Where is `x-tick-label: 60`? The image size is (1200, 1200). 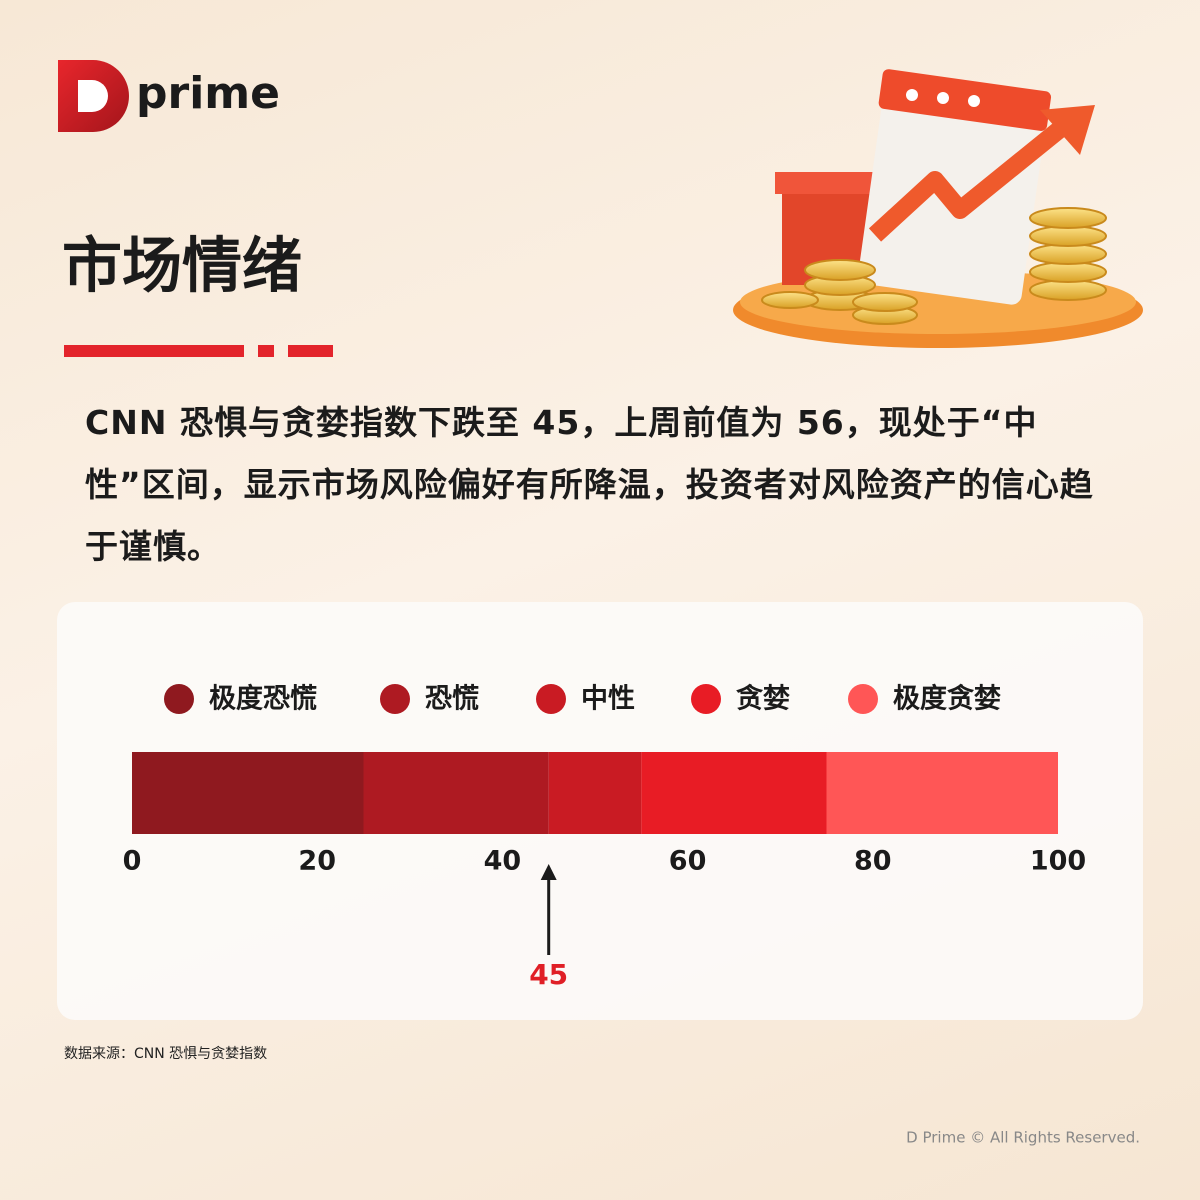 x-tick-label: 60 is located at coordinates (688, 861).